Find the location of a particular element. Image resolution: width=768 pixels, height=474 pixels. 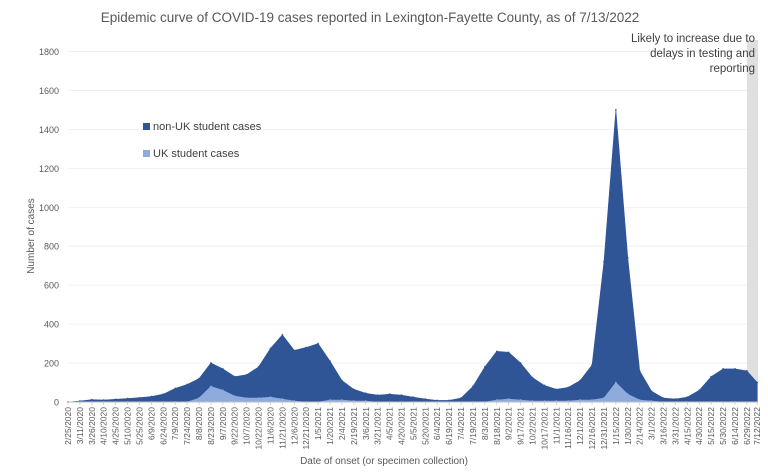

annotation-line: Likely to increase due to is located at coordinates (693, 39).